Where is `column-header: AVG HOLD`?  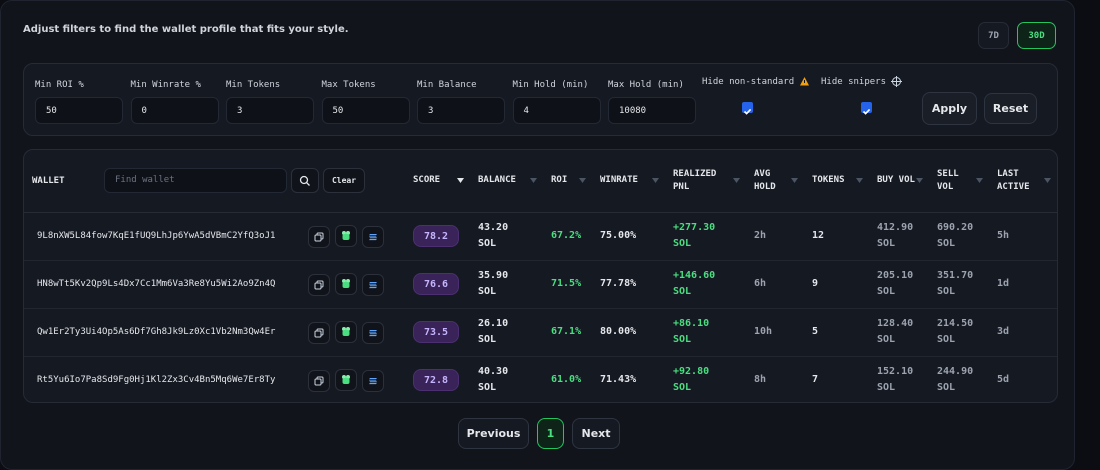 column-header: AVG HOLD is located at coordinates (765, 180).